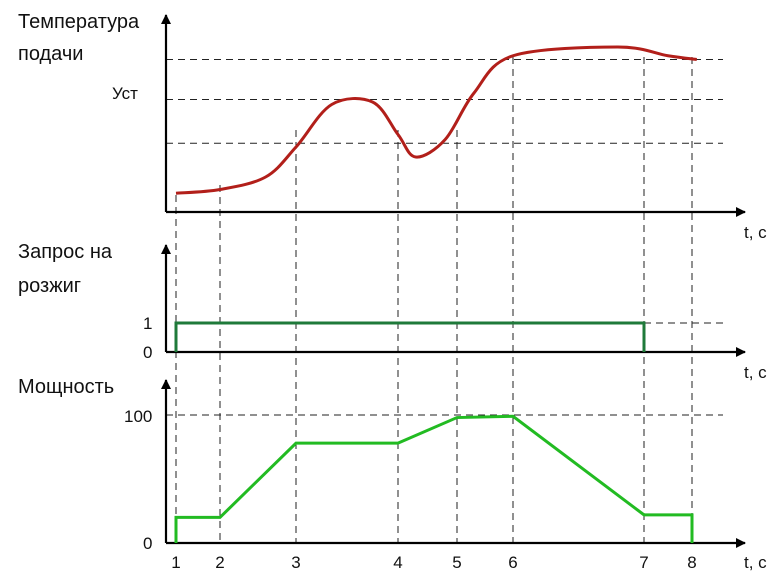  I want to click on x-tick-label: 4, so click(397, 562).